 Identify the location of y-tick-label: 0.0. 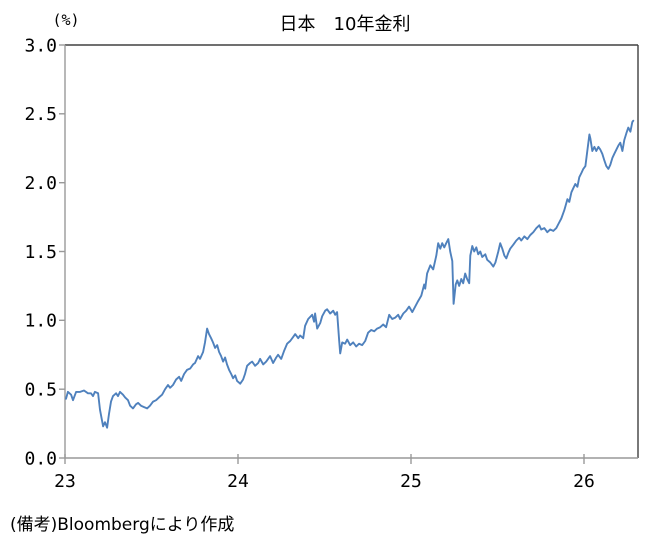
(40, 458).